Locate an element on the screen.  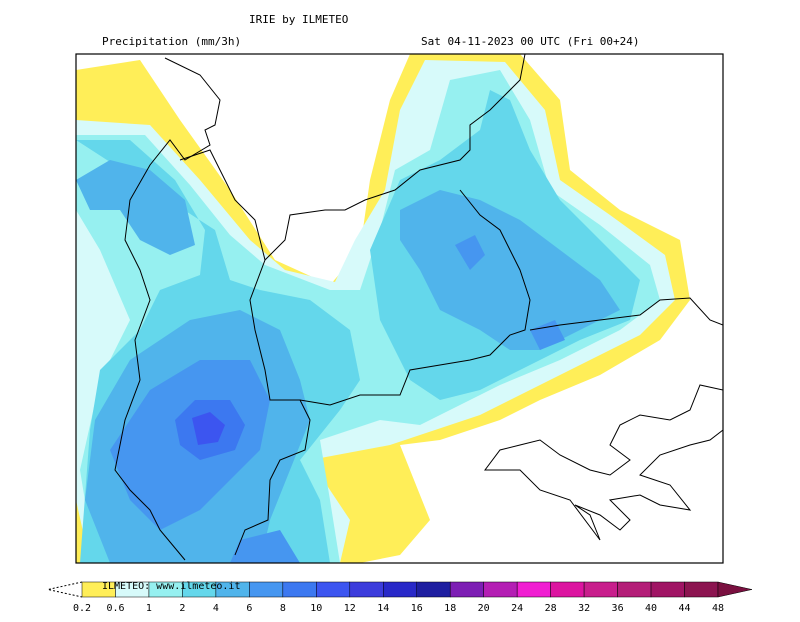
colorbar-label: 18 is located at coordinates (450, 608).